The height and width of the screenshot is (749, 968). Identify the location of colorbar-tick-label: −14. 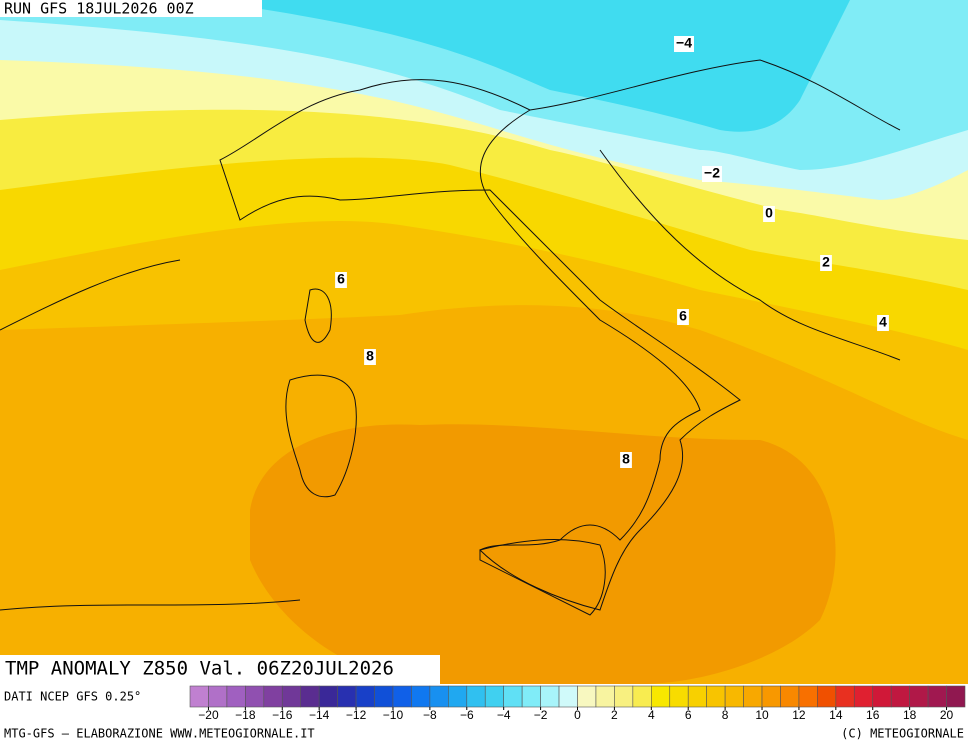
(319, 715).